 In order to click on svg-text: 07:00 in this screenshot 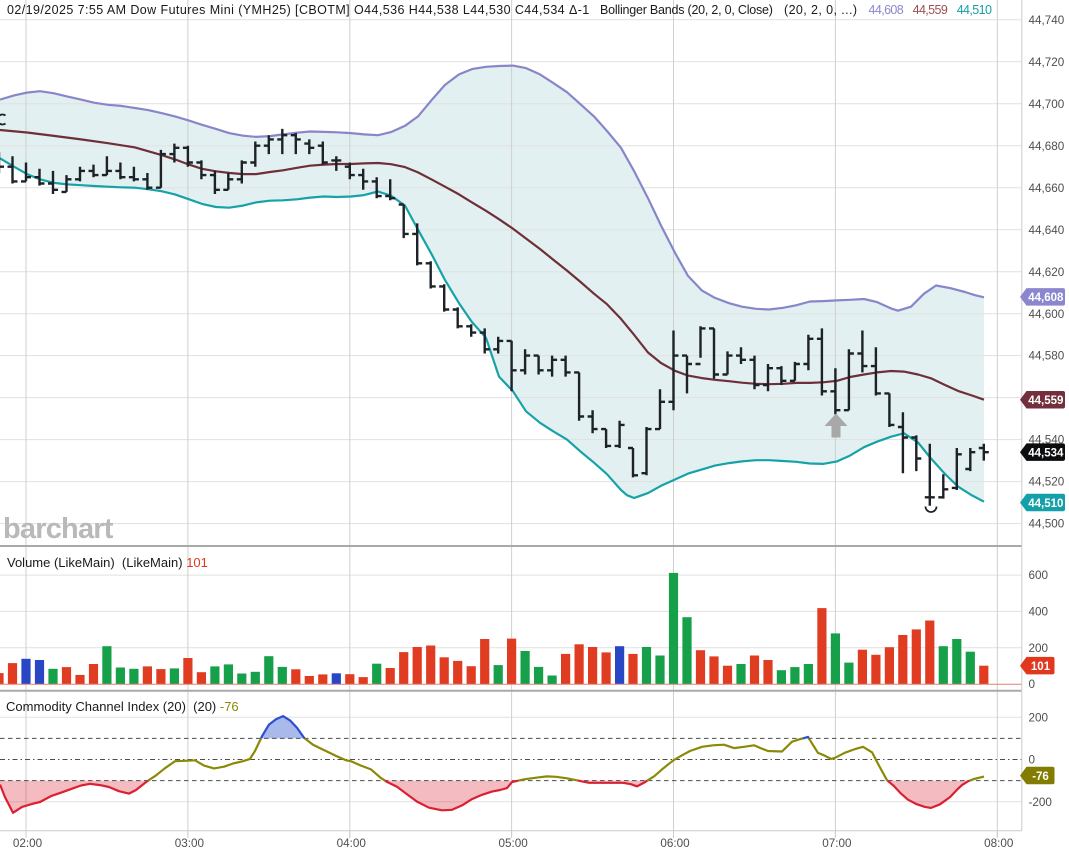, I will do `click(837, 843)`.